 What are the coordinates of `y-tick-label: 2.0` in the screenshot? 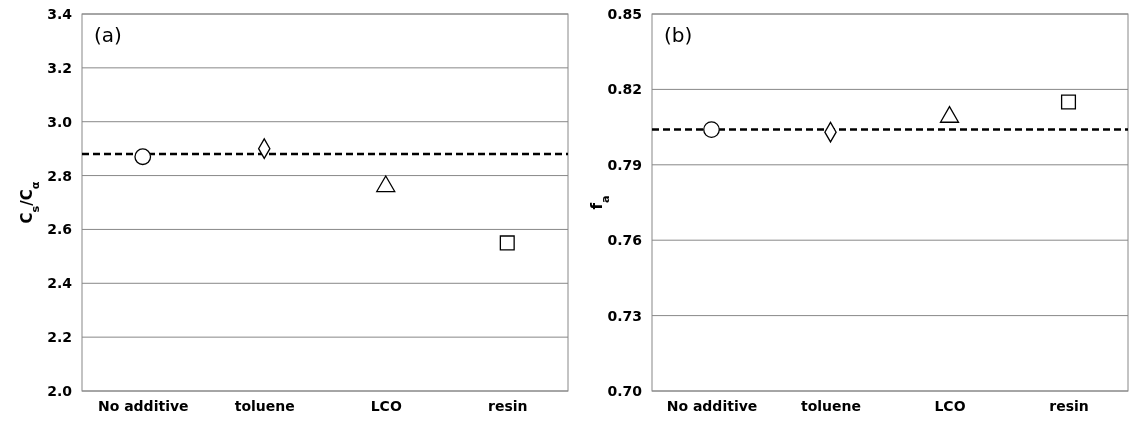 It's located at (60, 390).